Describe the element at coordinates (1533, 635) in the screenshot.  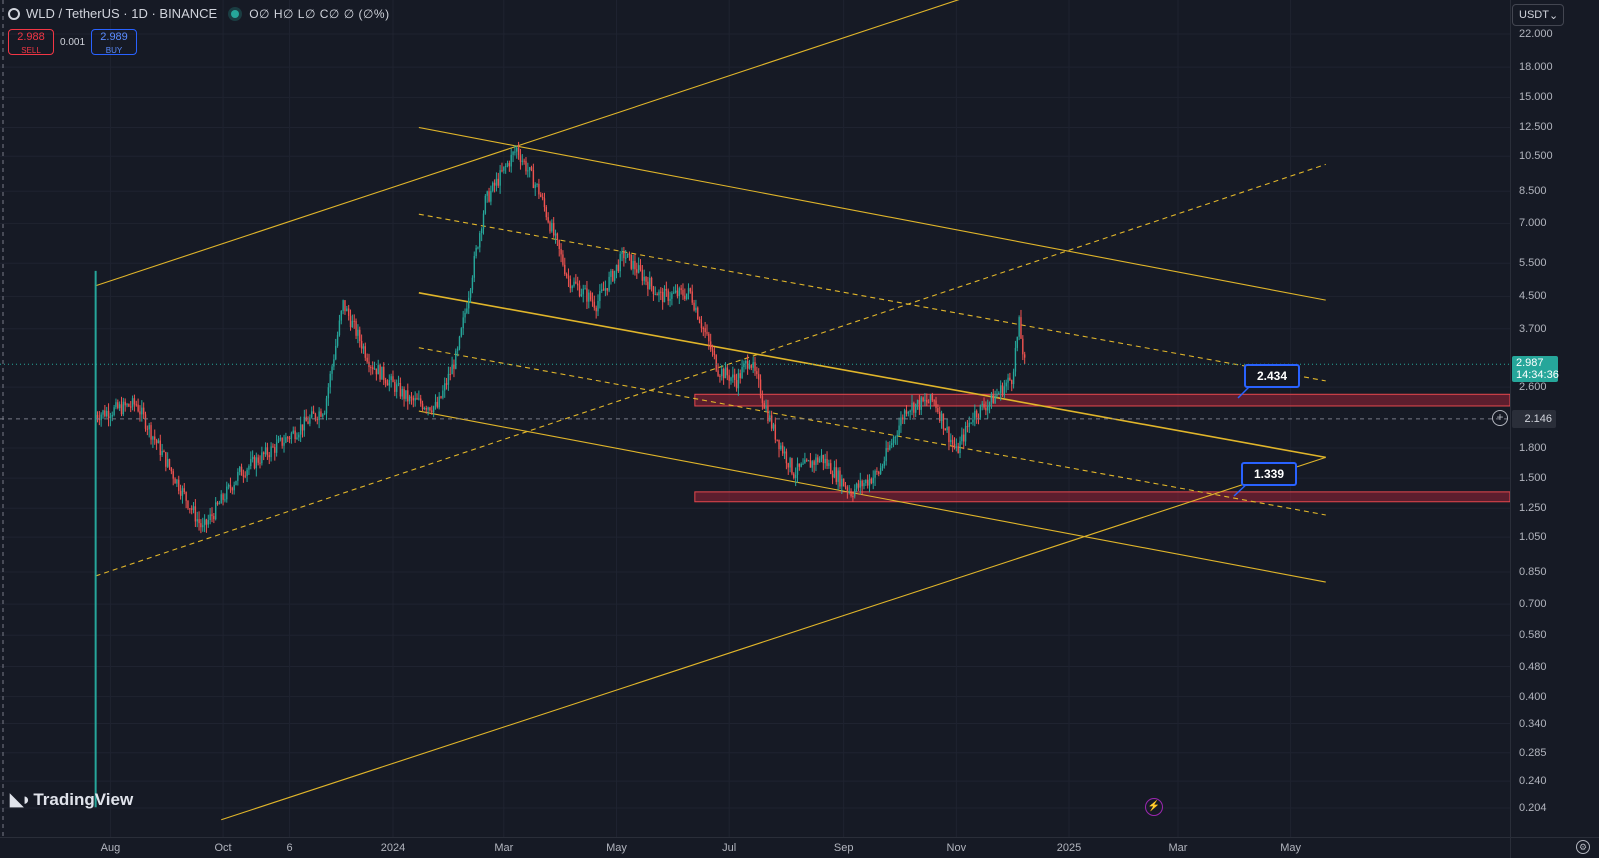
I see `price-tick-label: 0.580` at that location.